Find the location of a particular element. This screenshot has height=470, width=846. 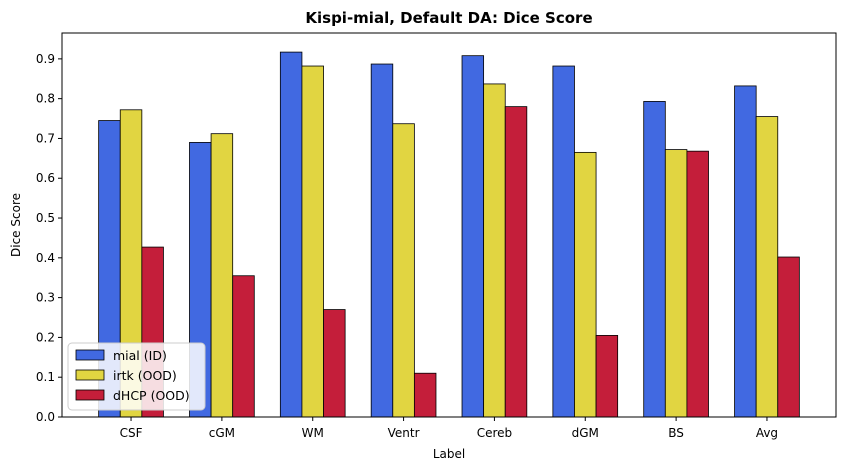

y-tick-label: 0.3 is located at coordinates (45, 298).